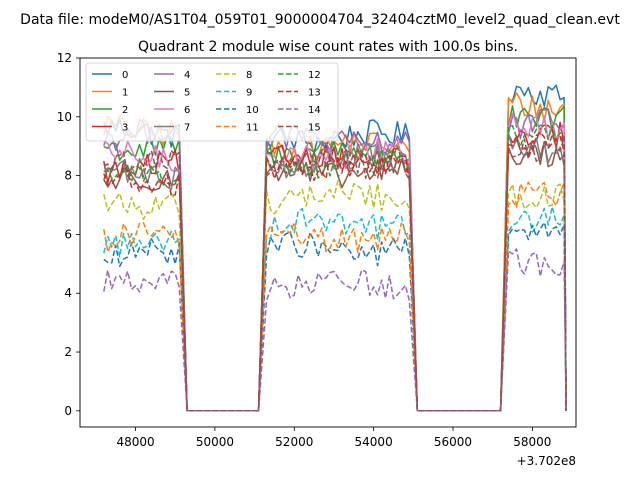  What do you see at coordinates (249, 93) in the screenshot?
I see `legend-label: 9` at bounding box center [249, 93].